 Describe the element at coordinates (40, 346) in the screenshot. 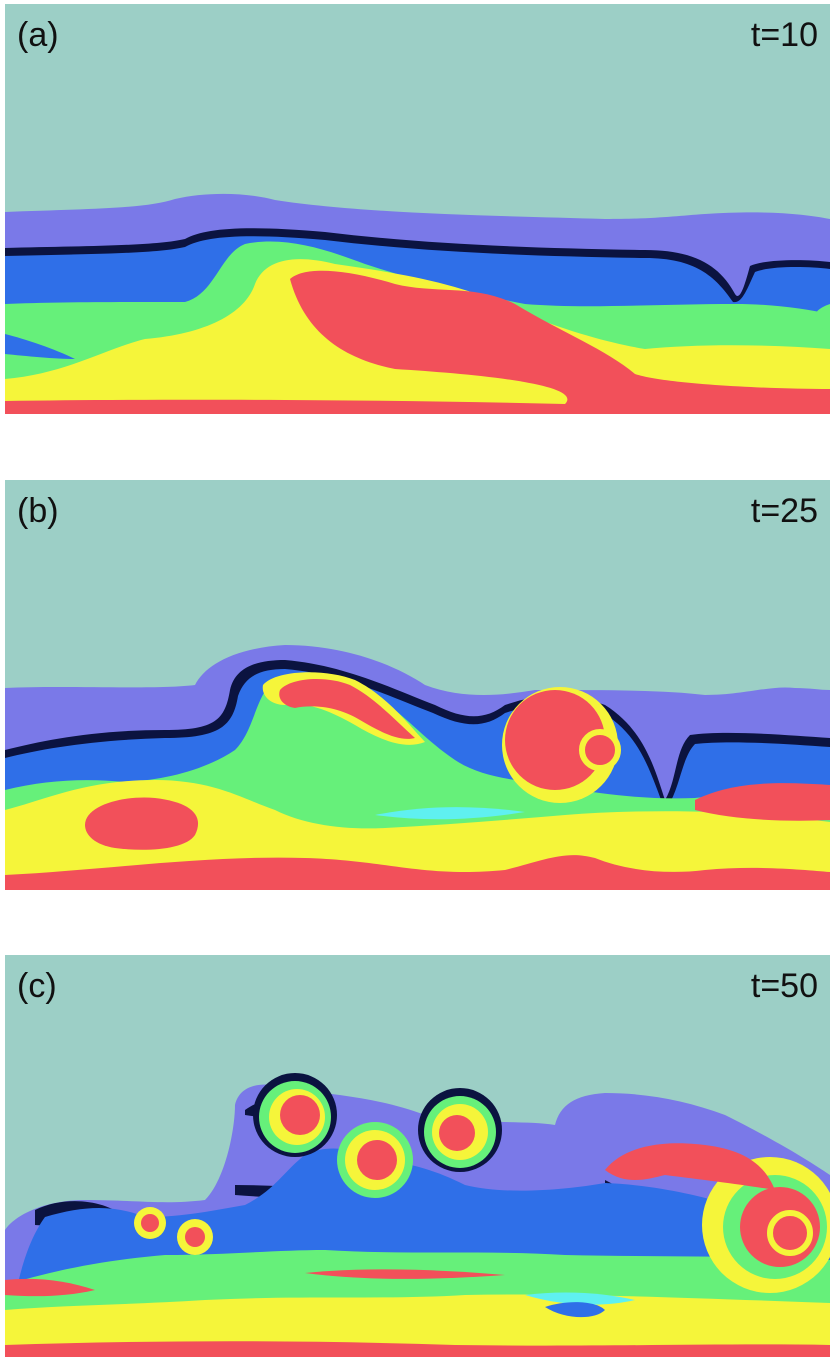

I see `blue-left-tongue` at that location.